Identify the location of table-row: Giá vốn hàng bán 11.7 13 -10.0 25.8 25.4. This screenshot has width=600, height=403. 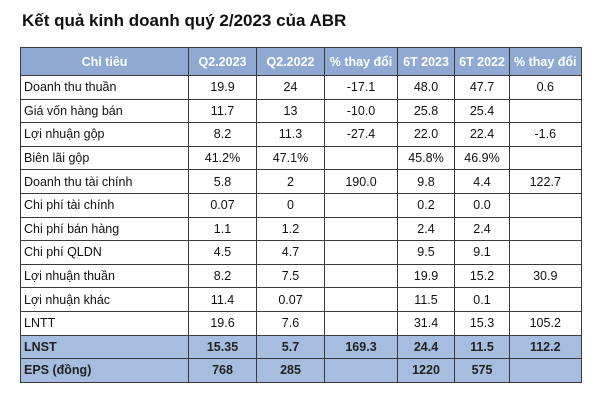
(301, 111).